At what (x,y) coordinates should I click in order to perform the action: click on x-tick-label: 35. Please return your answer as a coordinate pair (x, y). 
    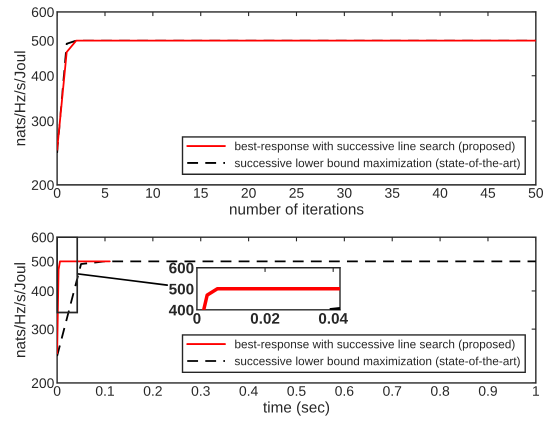
    Looking at the image, I should click on (392, 193).